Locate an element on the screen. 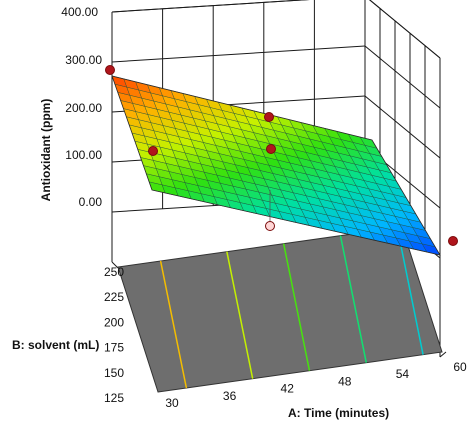 The image size is (474, 432). y-tick-label: 200 is located at coordinates (114, 322).